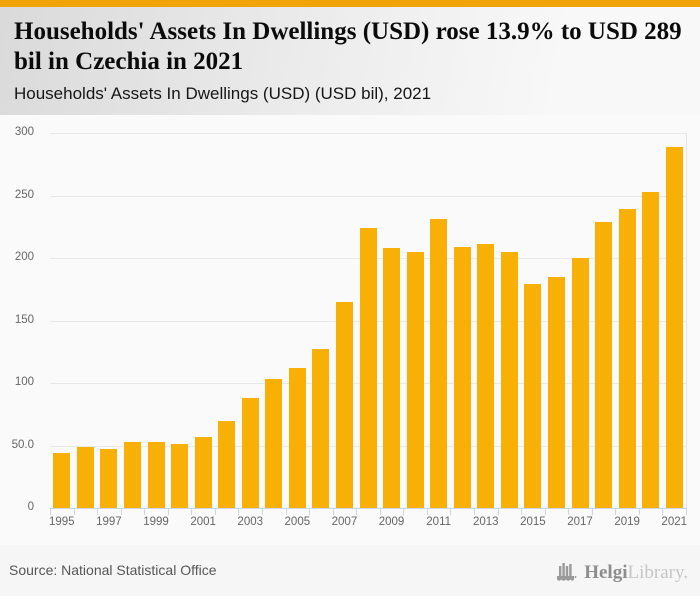 The height and width of the screenshot is (596, 700). Describe the element at coordinates (462, 377) in the screenshot. I see `bar-2012` at that location.